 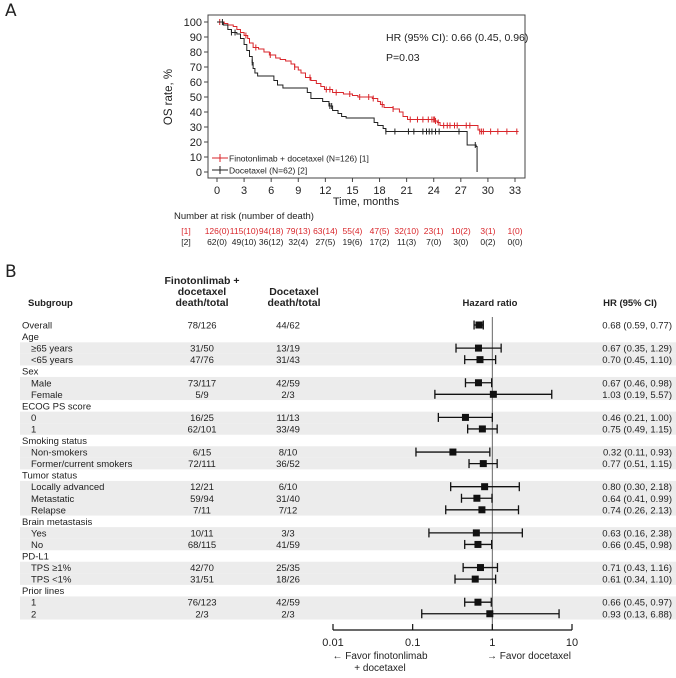 I want to click on arm1-value: 31/51, so click(x=202, y=580).